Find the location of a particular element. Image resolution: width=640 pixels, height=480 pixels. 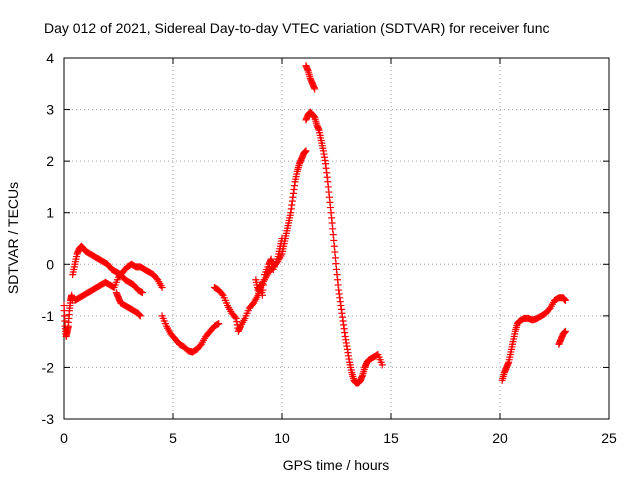

series-track-i is located at coordinates (344, 247).